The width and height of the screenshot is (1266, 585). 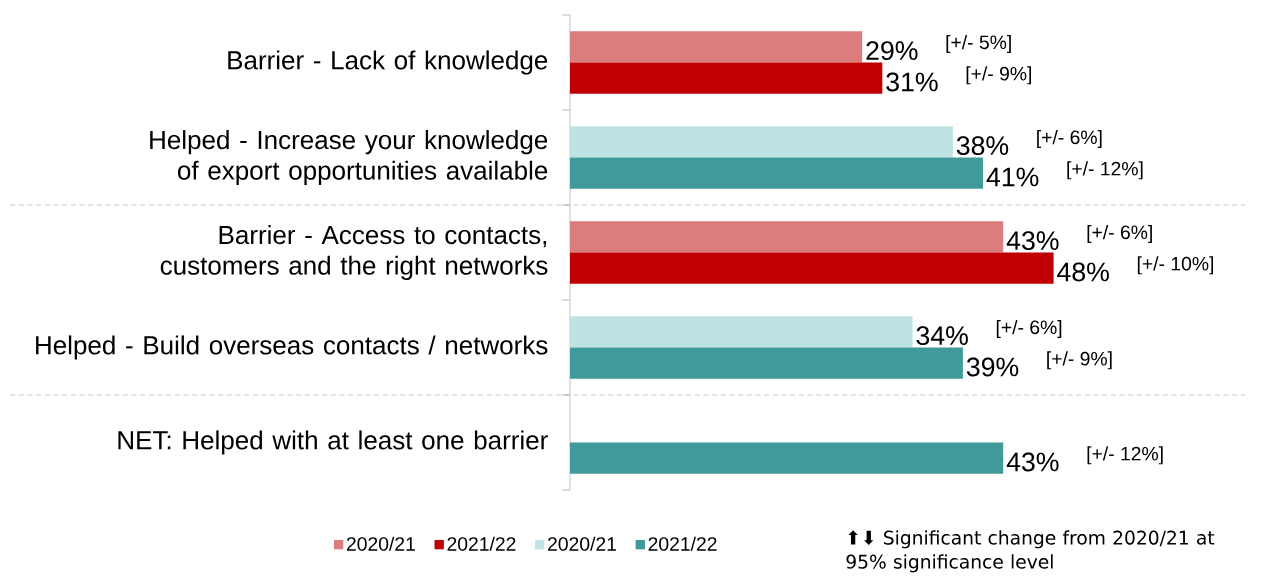 What do you see at coordinates (1030, 551) in the screenshot?
I see `text: ⬆⬇ Significant change from 2020/21 at 95% significance level` at bounding box center [1030, 551].